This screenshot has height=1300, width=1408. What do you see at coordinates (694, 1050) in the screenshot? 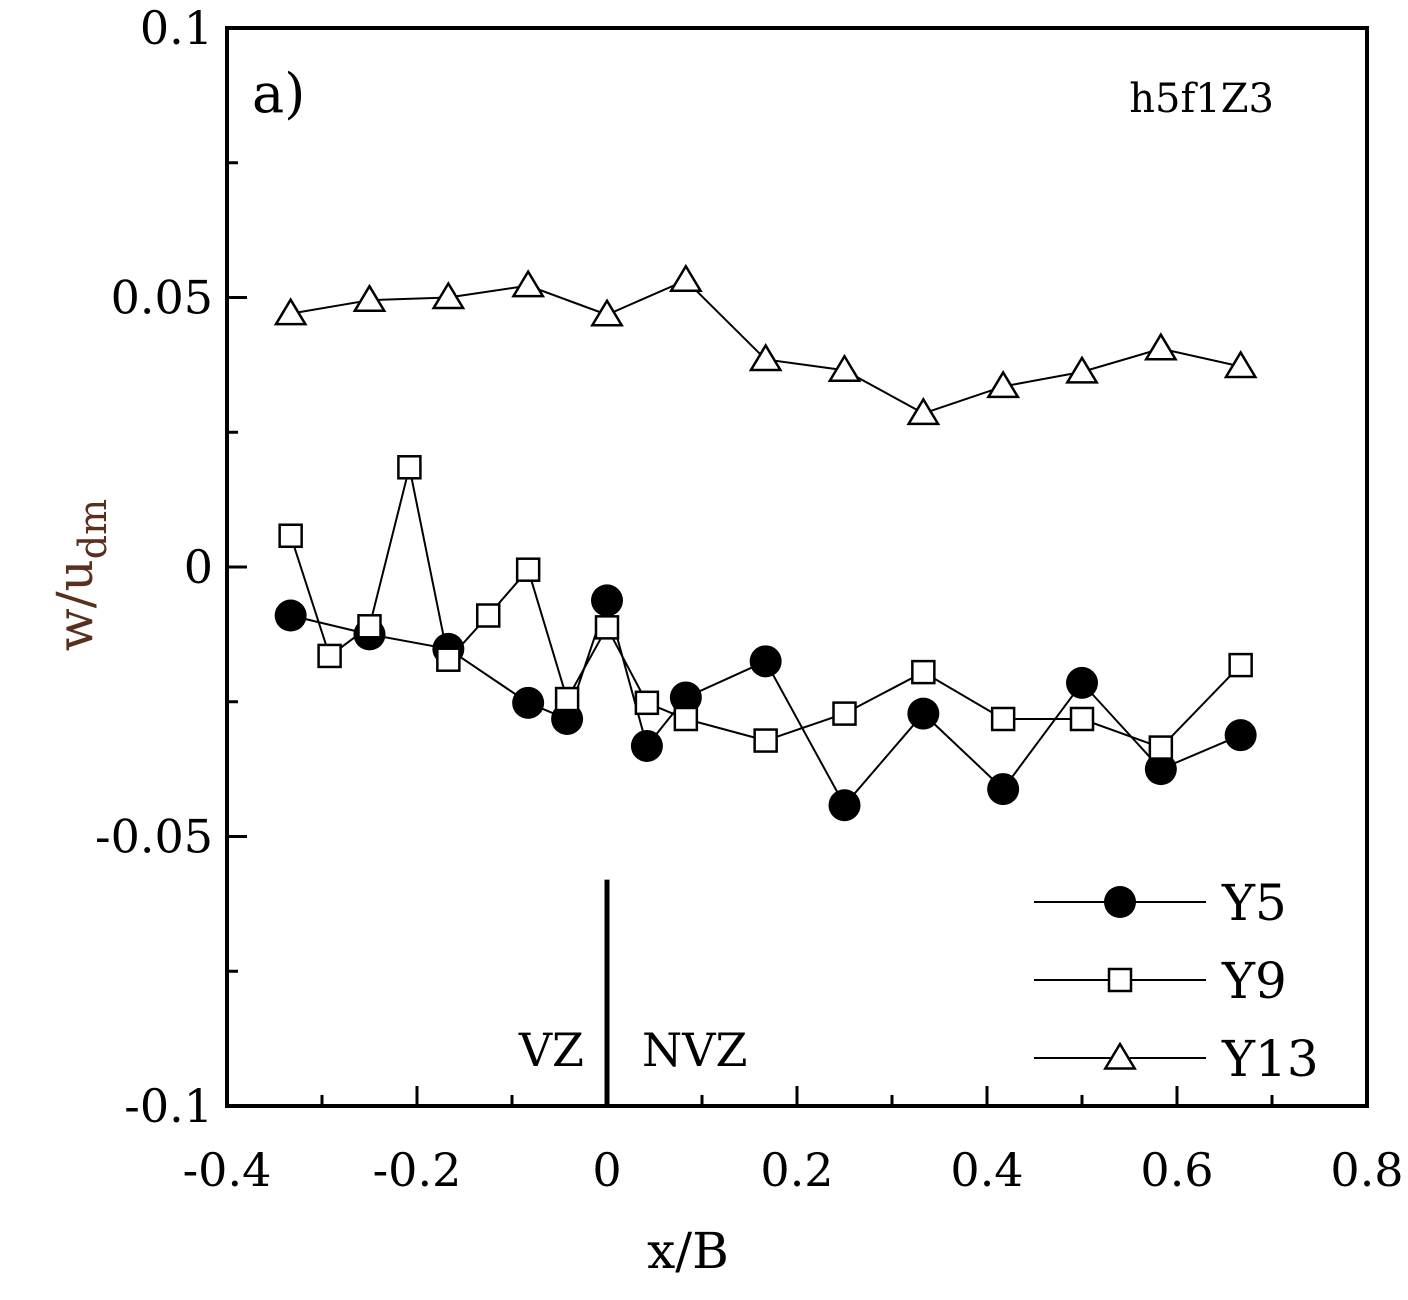
I see `zone-right-label: NVZ` at bounding box center [694, 1050].